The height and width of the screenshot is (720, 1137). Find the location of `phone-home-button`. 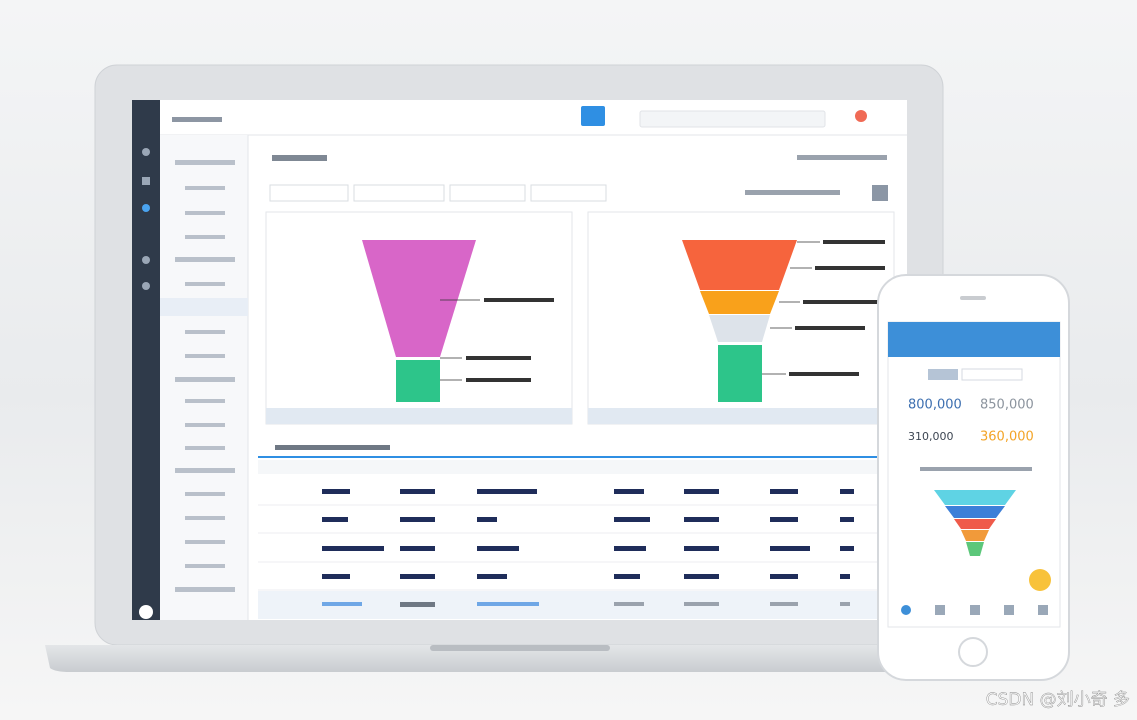

phone-home-button is located at coordinates (973, 652).